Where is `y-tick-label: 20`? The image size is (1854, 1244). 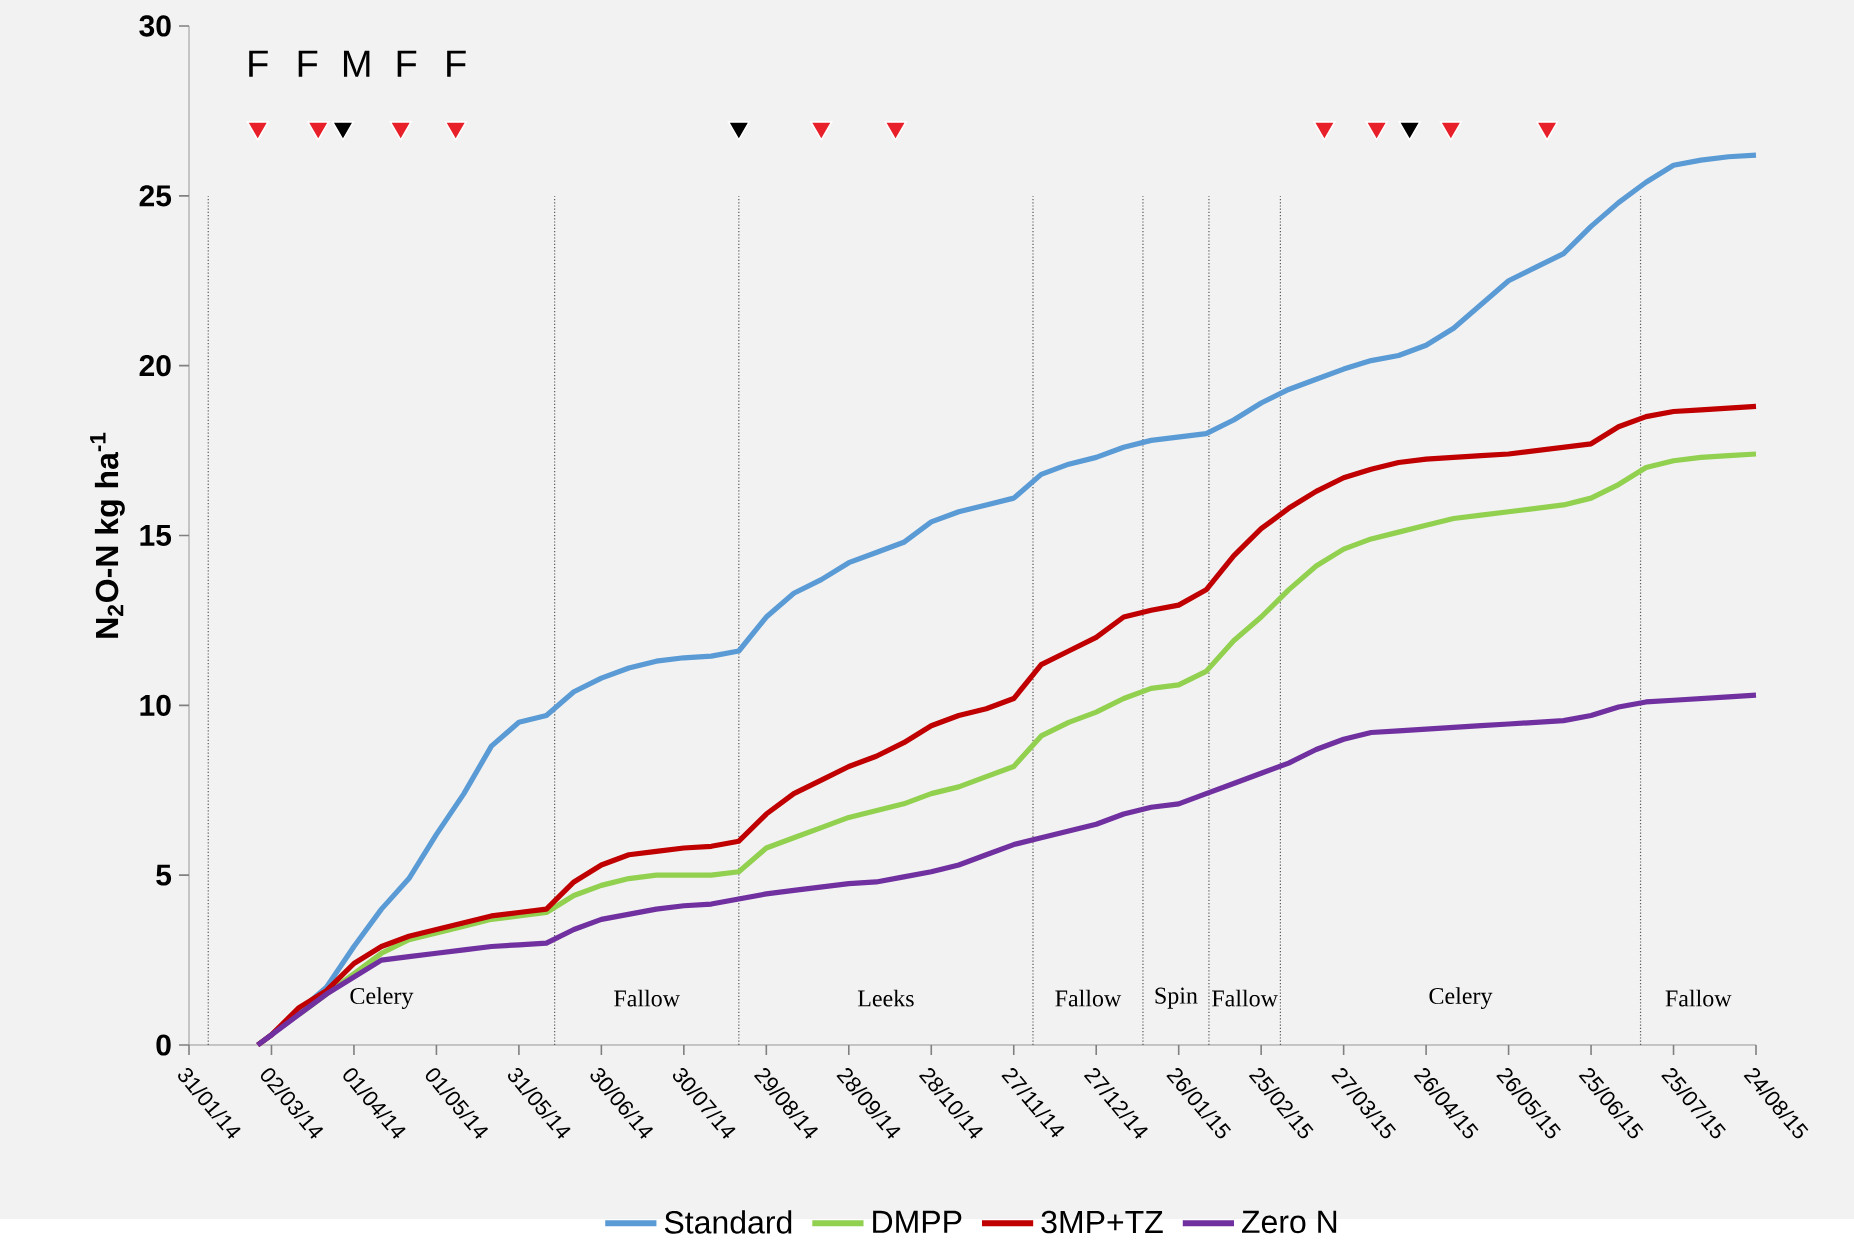 y-tick-label: 20 is located at coordinates (155, 365).